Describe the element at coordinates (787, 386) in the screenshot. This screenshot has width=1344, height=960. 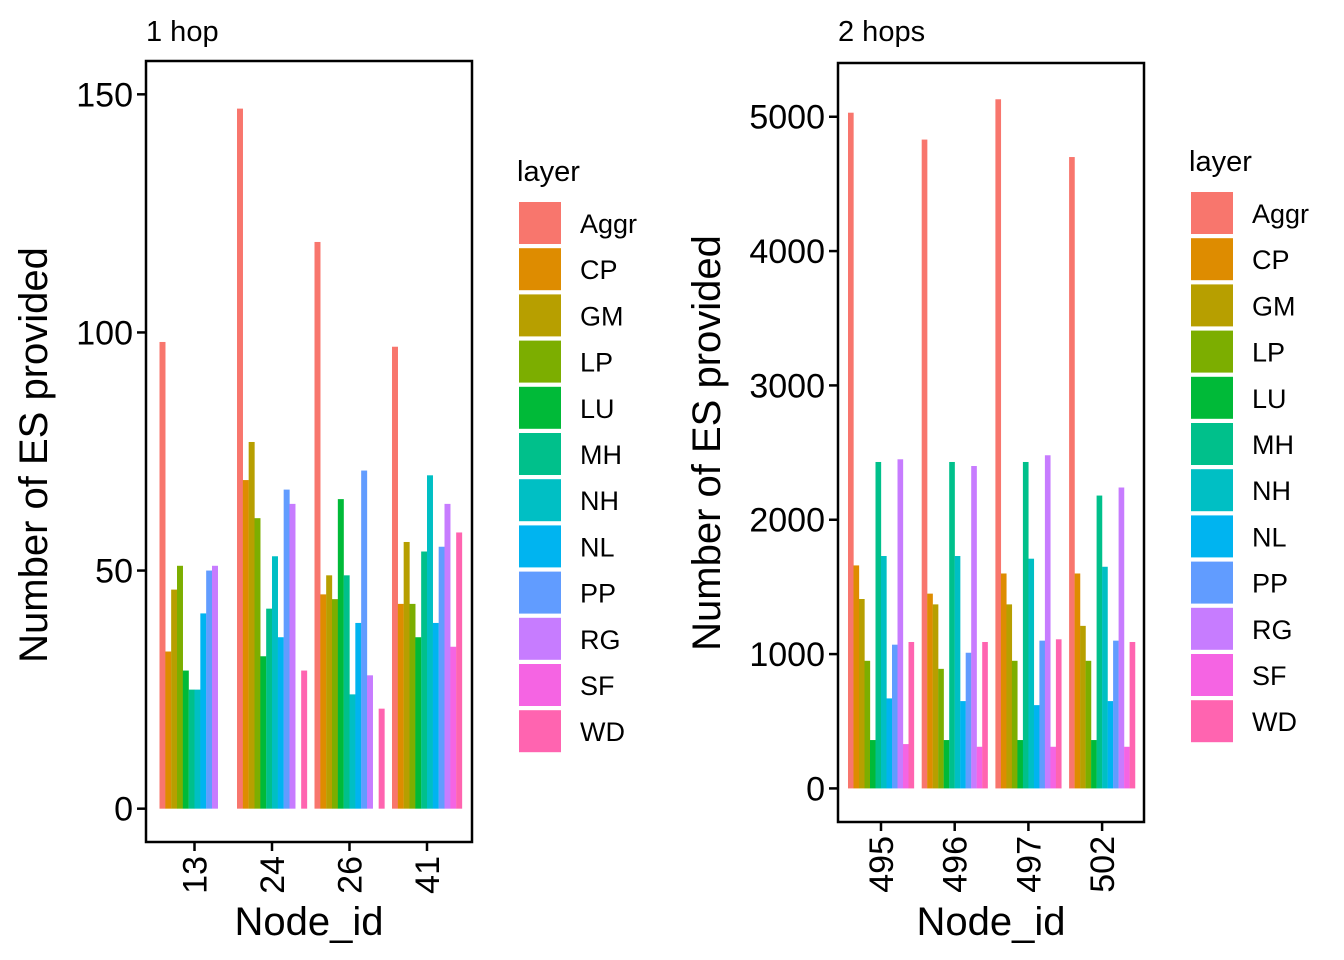
I see `y-tick-label: 3000` at that location.